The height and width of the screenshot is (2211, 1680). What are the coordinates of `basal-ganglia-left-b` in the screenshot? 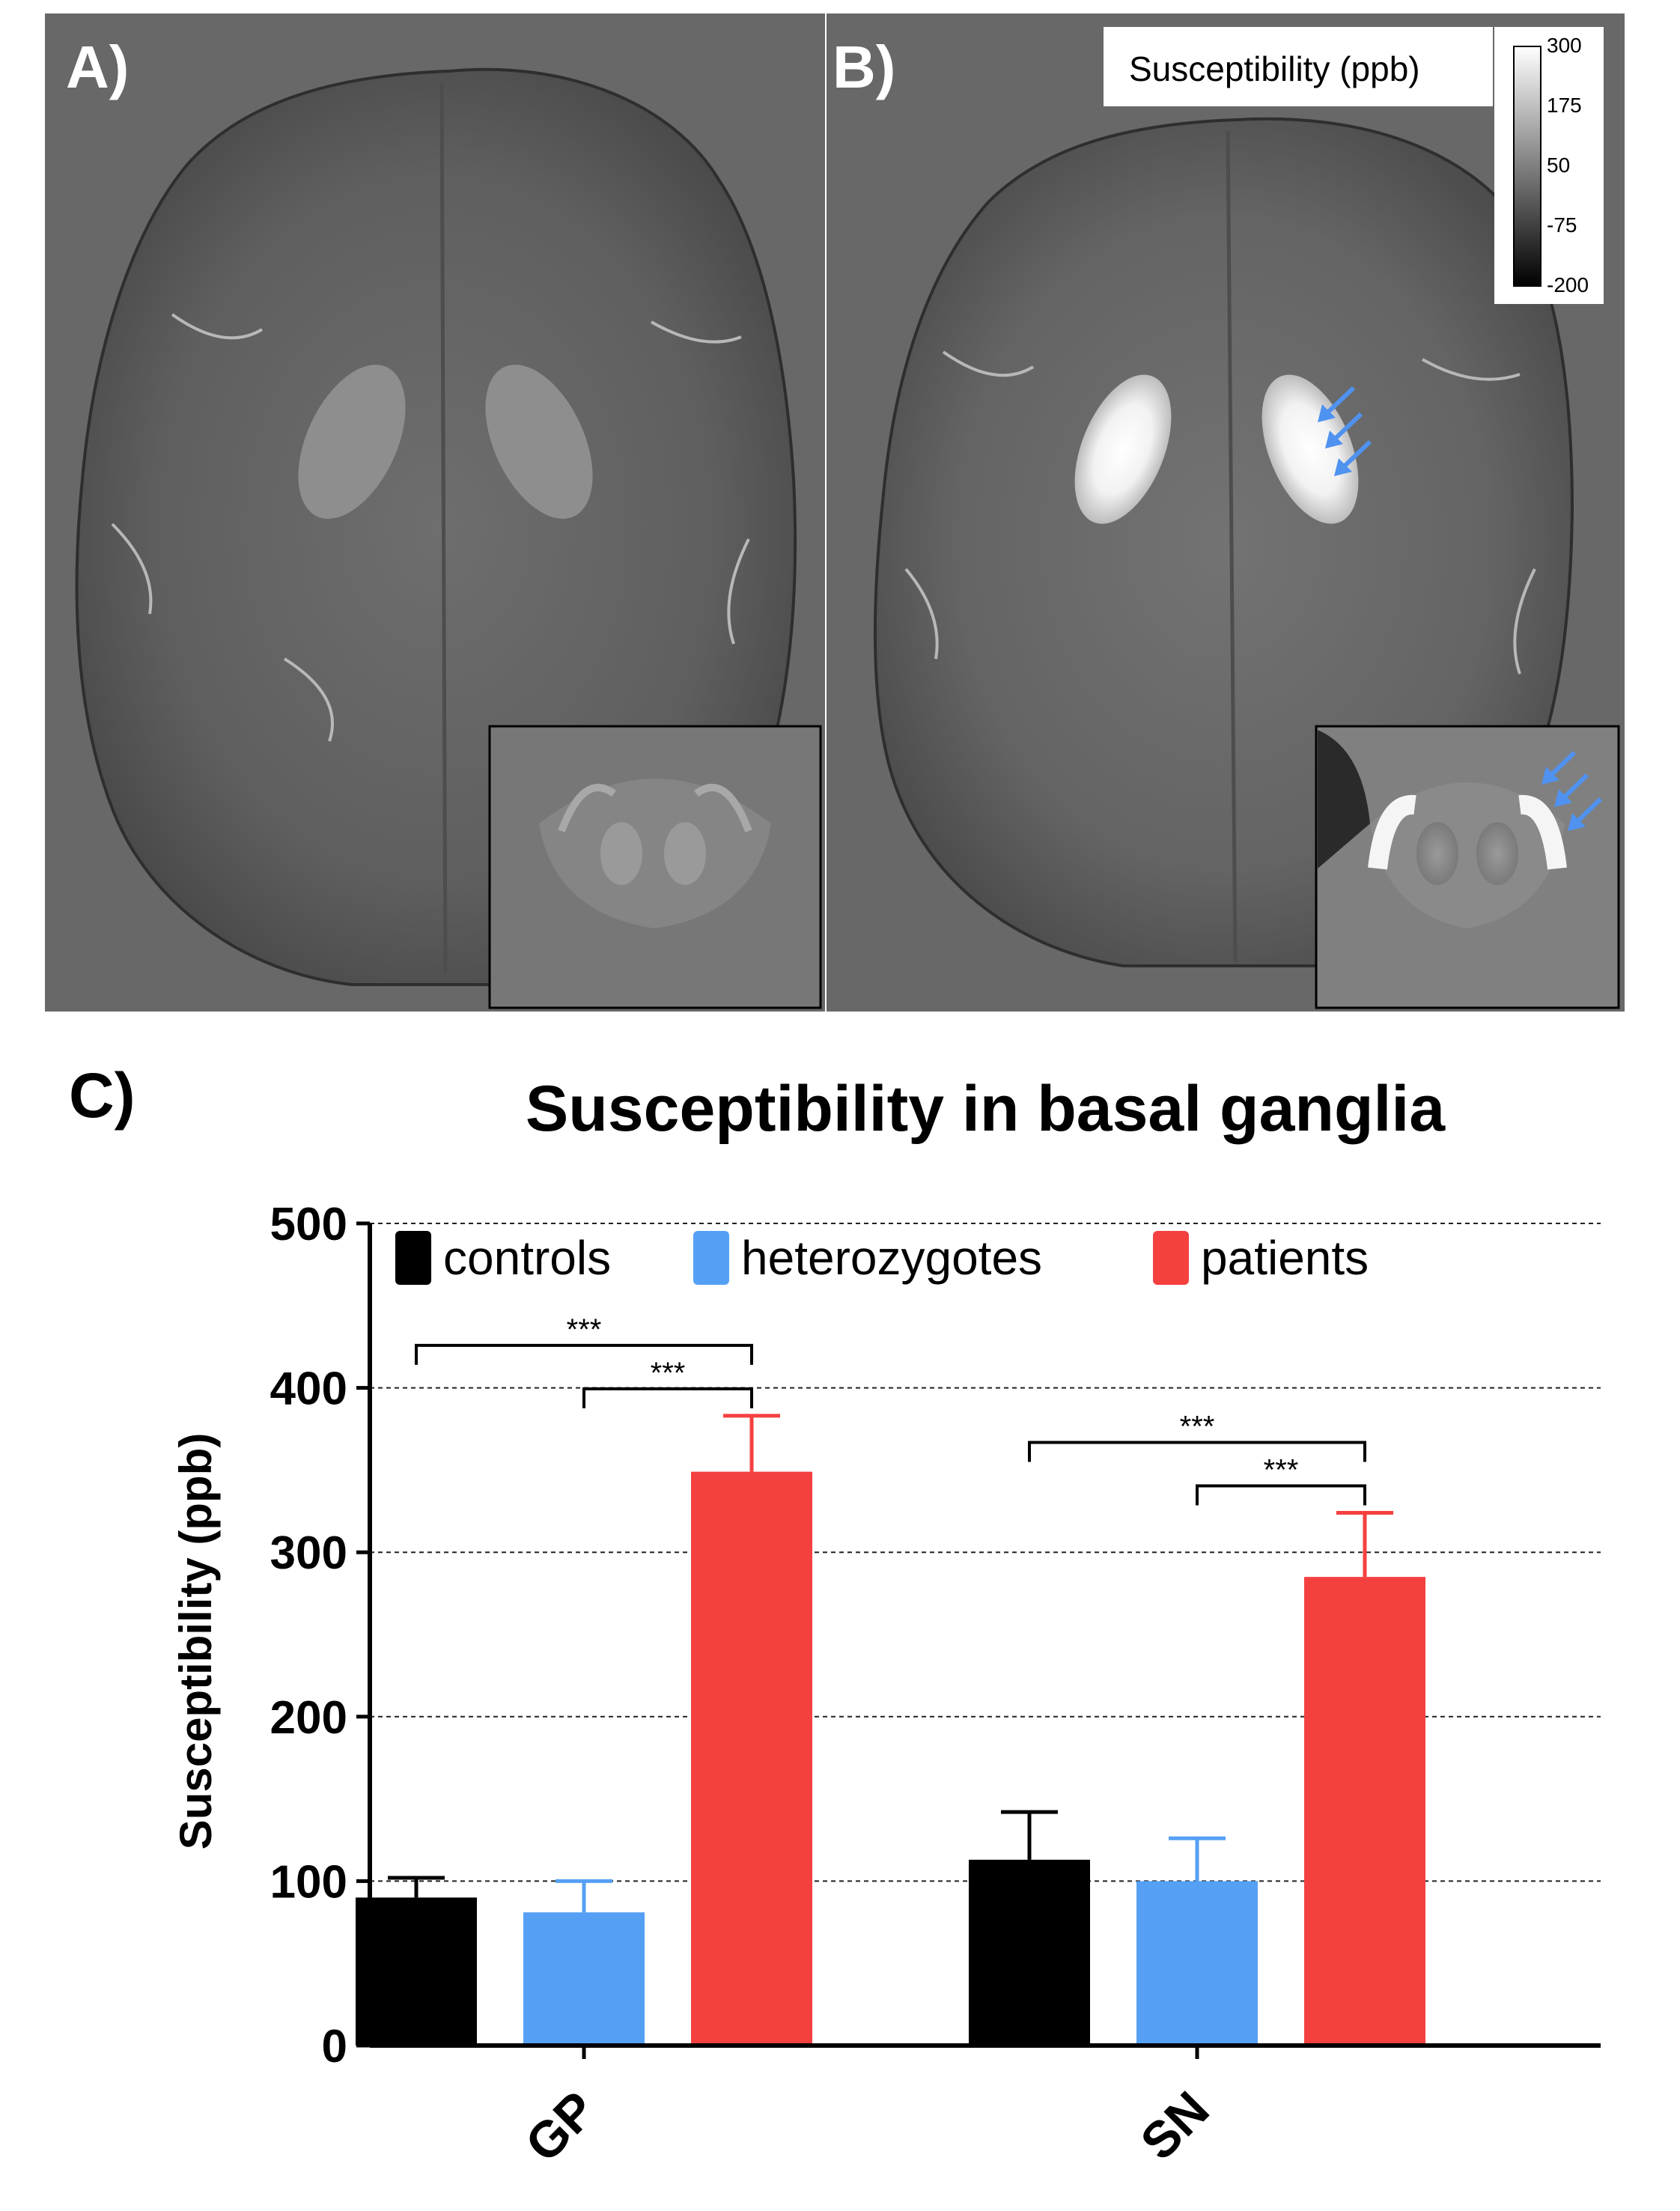 It's located at (1123, 449).